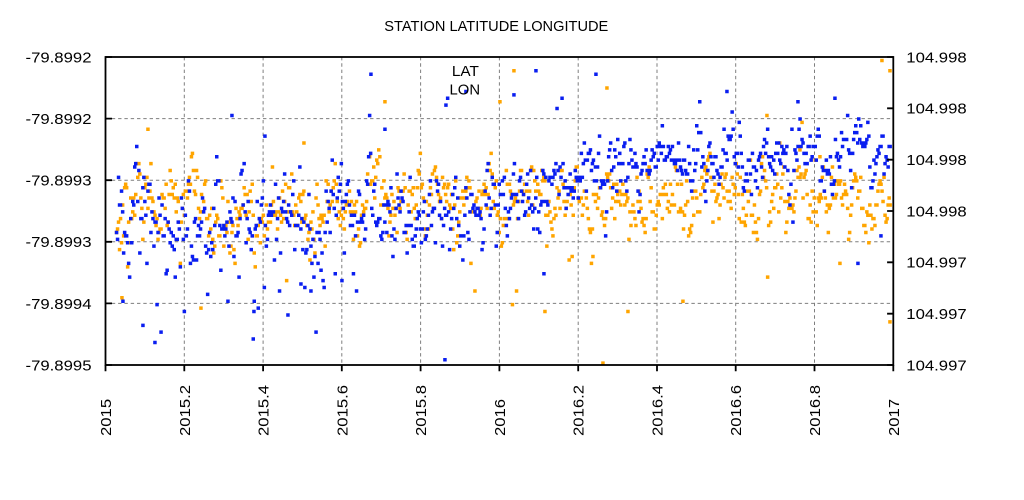 The width and height of the screenshot is (1024, 500). What do you see at coordinates (185, 410) in the screenshot?
I see `svg-text: 2015.2` at bounding box center [185, 410].